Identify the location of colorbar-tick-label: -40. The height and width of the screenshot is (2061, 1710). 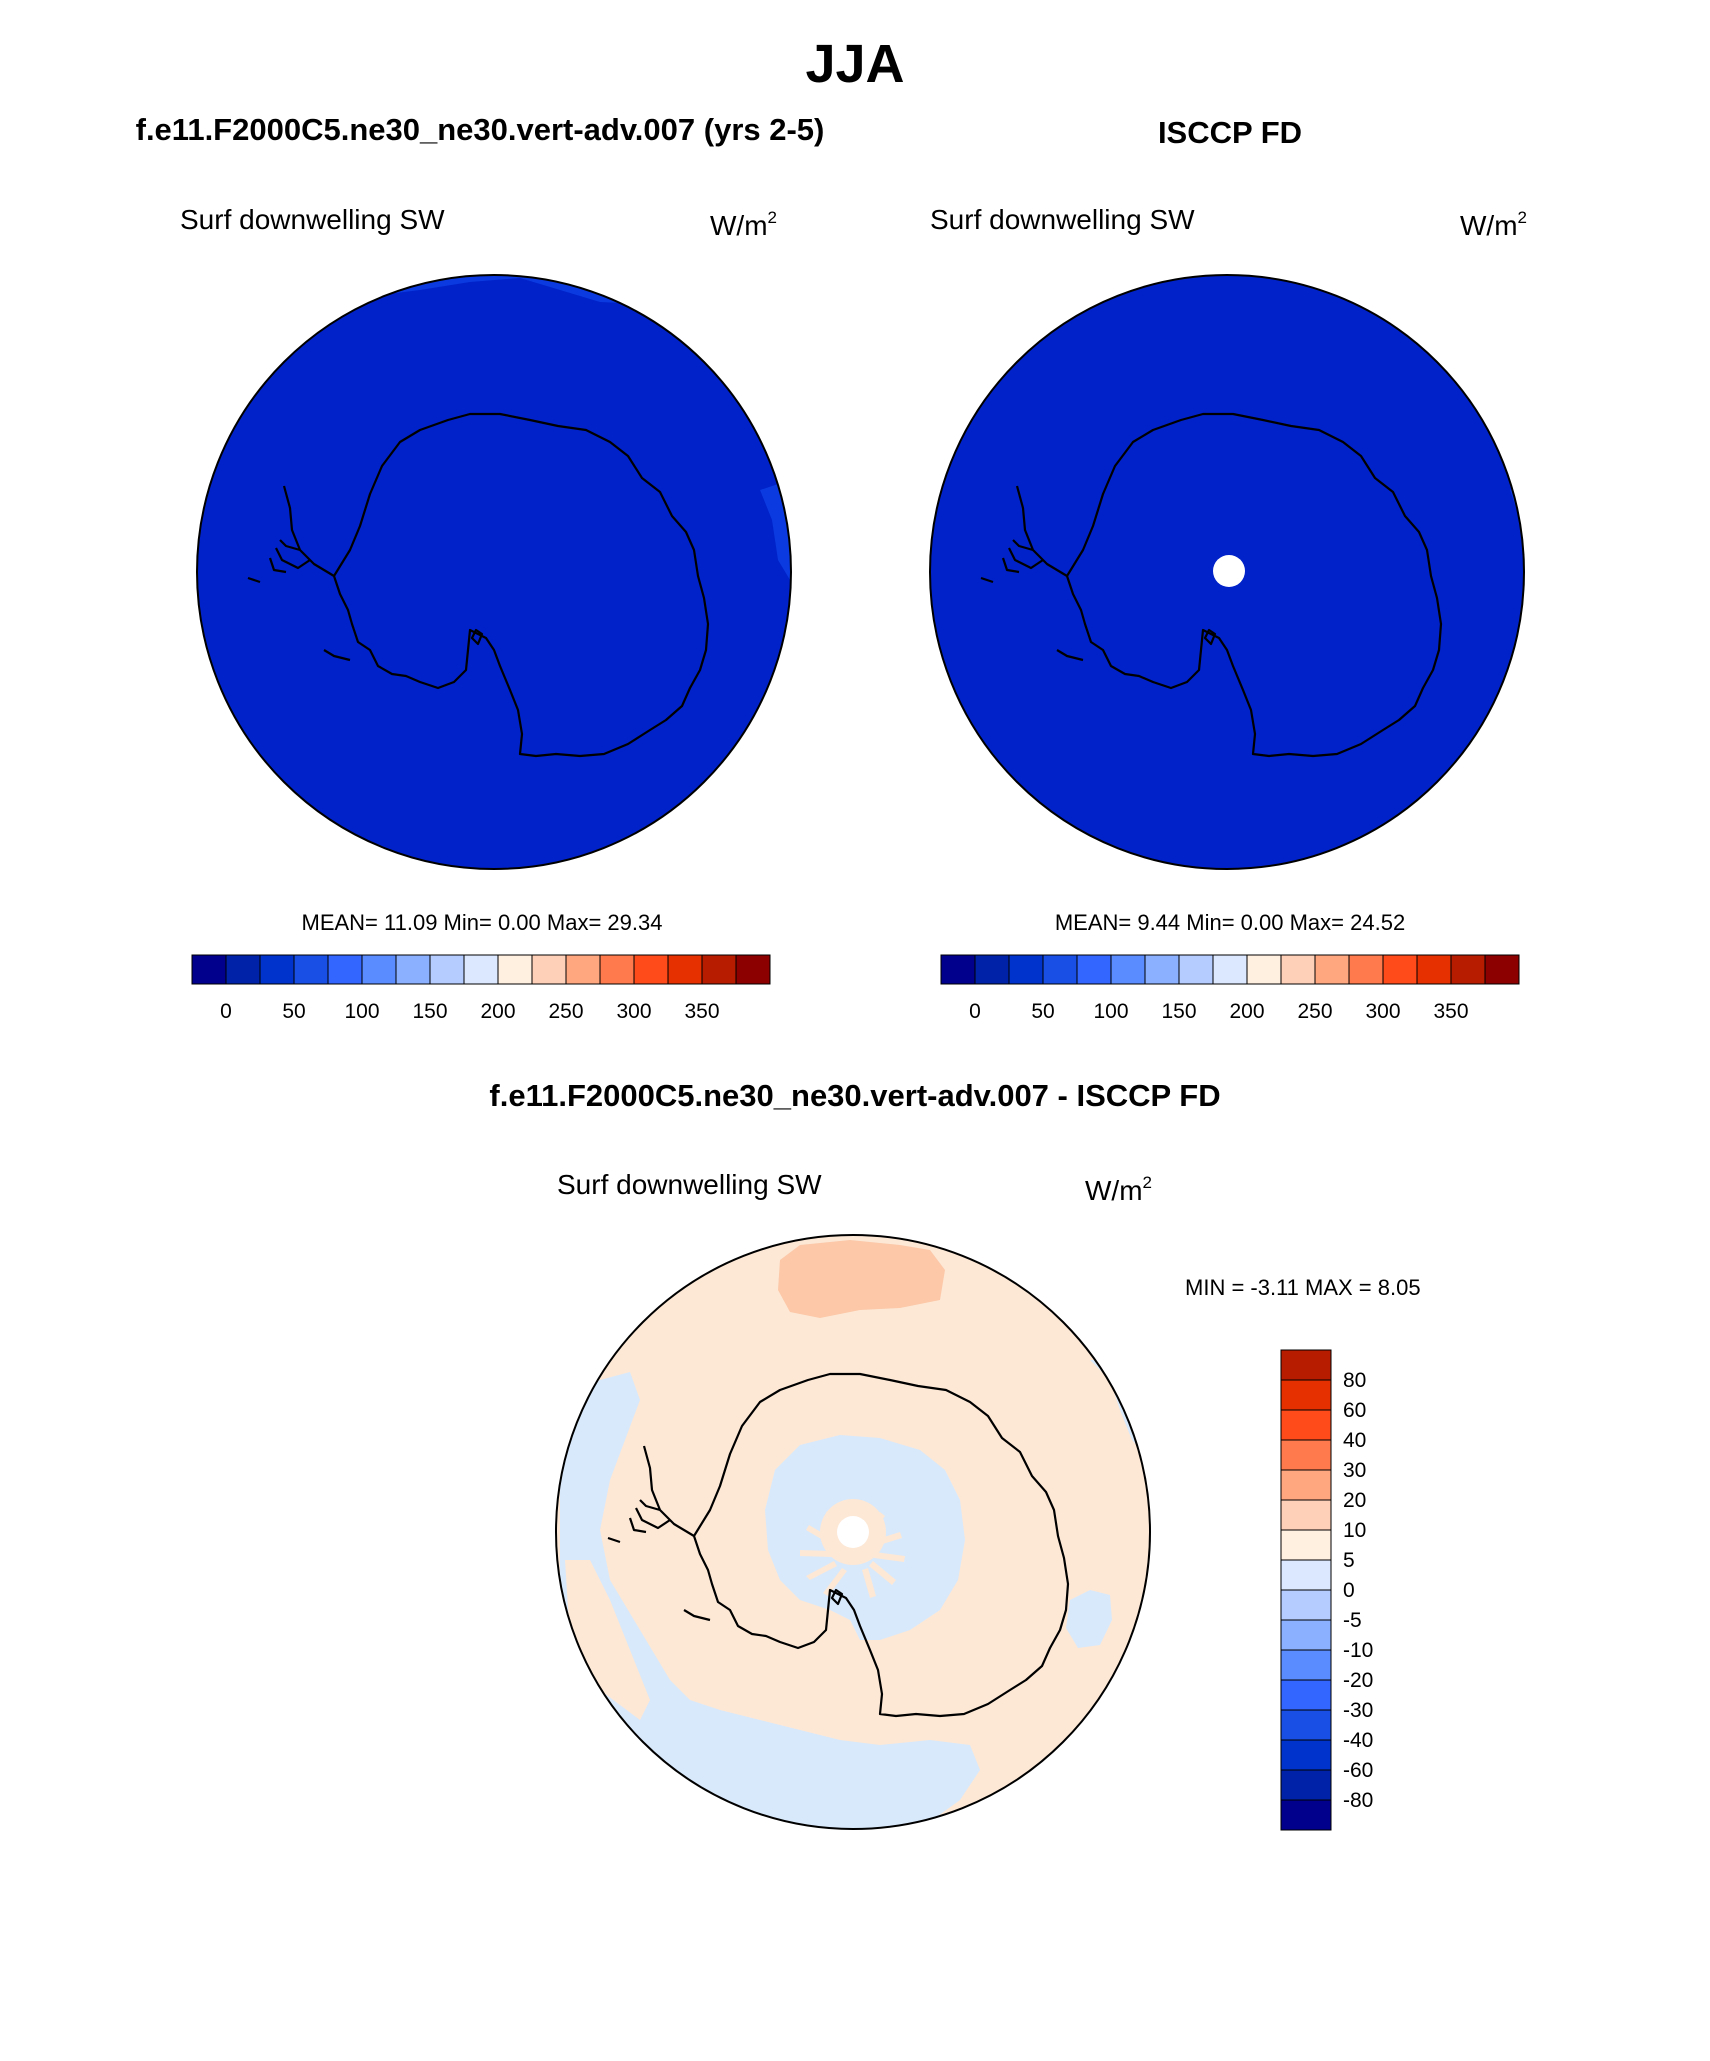
(1358, 1740).